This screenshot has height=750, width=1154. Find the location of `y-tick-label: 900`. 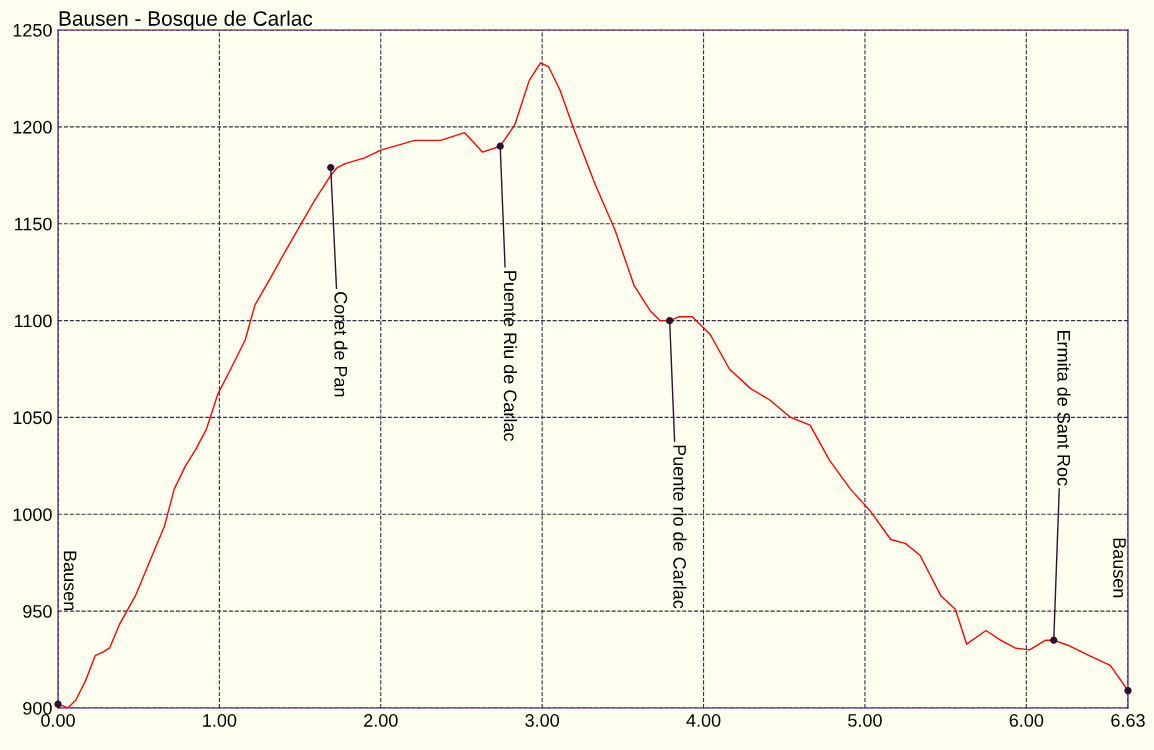

y-tick-label: 900 is located at coordinates (37, 708).